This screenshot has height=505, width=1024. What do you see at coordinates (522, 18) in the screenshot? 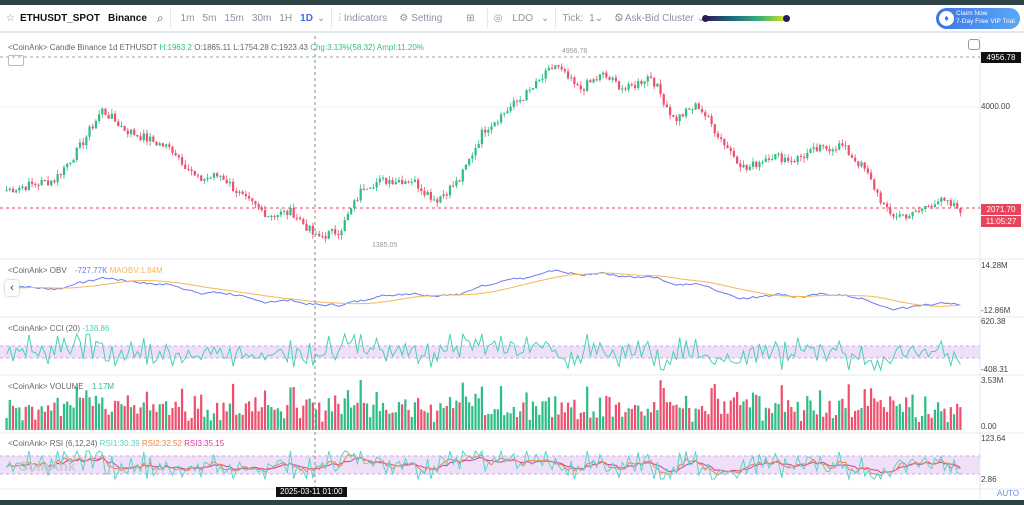
I see `coin-select: ◎ LDO ⌄` at bounding box center [522, 18].